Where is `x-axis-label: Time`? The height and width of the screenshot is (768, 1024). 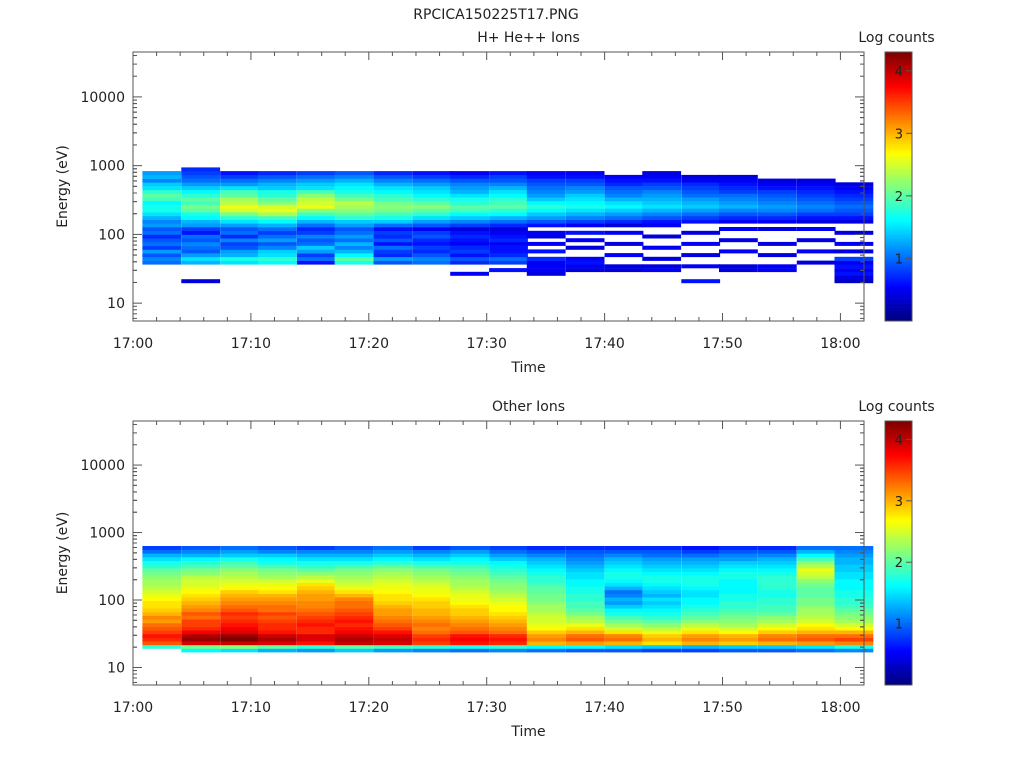
x-axis-label: Time is located at coordinates (527, 732).